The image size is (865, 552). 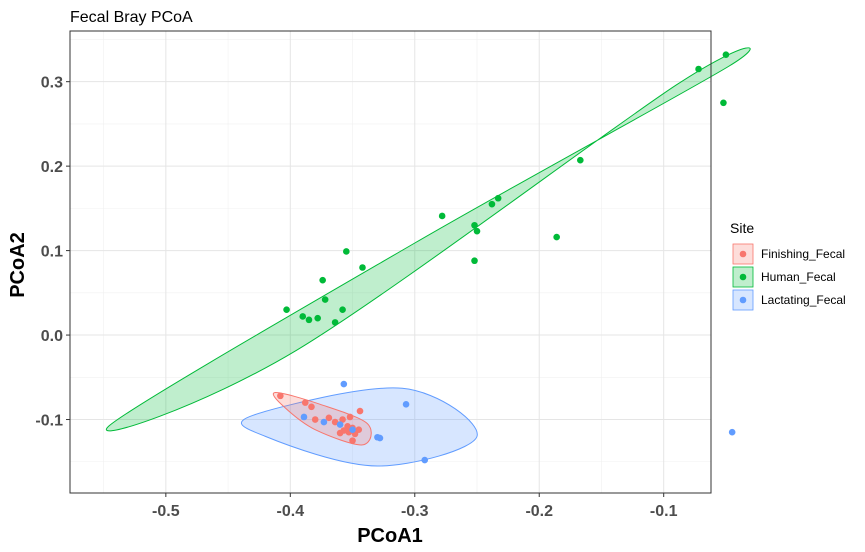 I want to click on y-axis-label: PCoA2, so click(x=18, y=265).